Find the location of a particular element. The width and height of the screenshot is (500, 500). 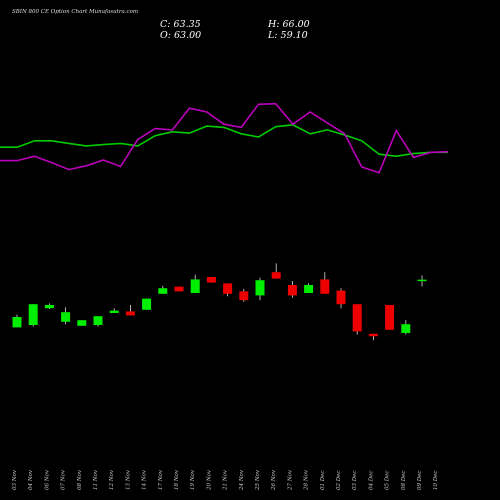

x-tick-label: 24 Nov is located at coordinates (242, 480).